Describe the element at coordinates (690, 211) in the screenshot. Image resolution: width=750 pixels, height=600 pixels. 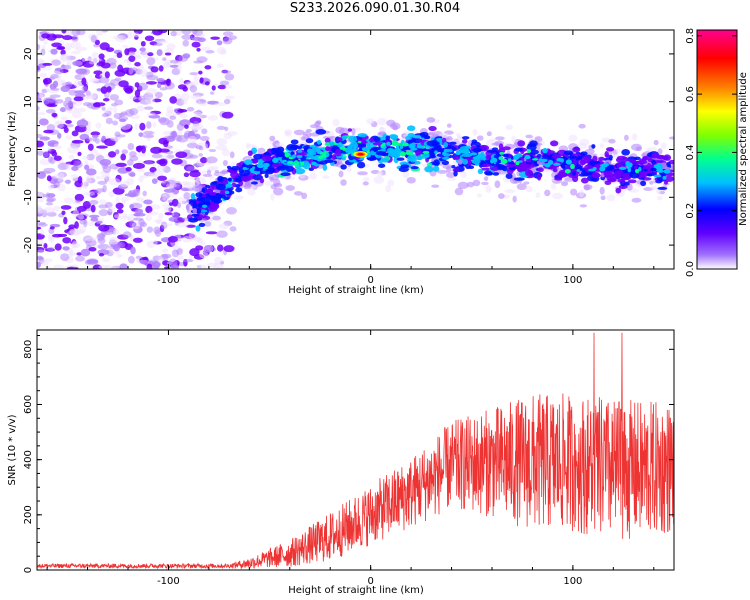
I see `colorbar-tick-label: 0.2` at that location.